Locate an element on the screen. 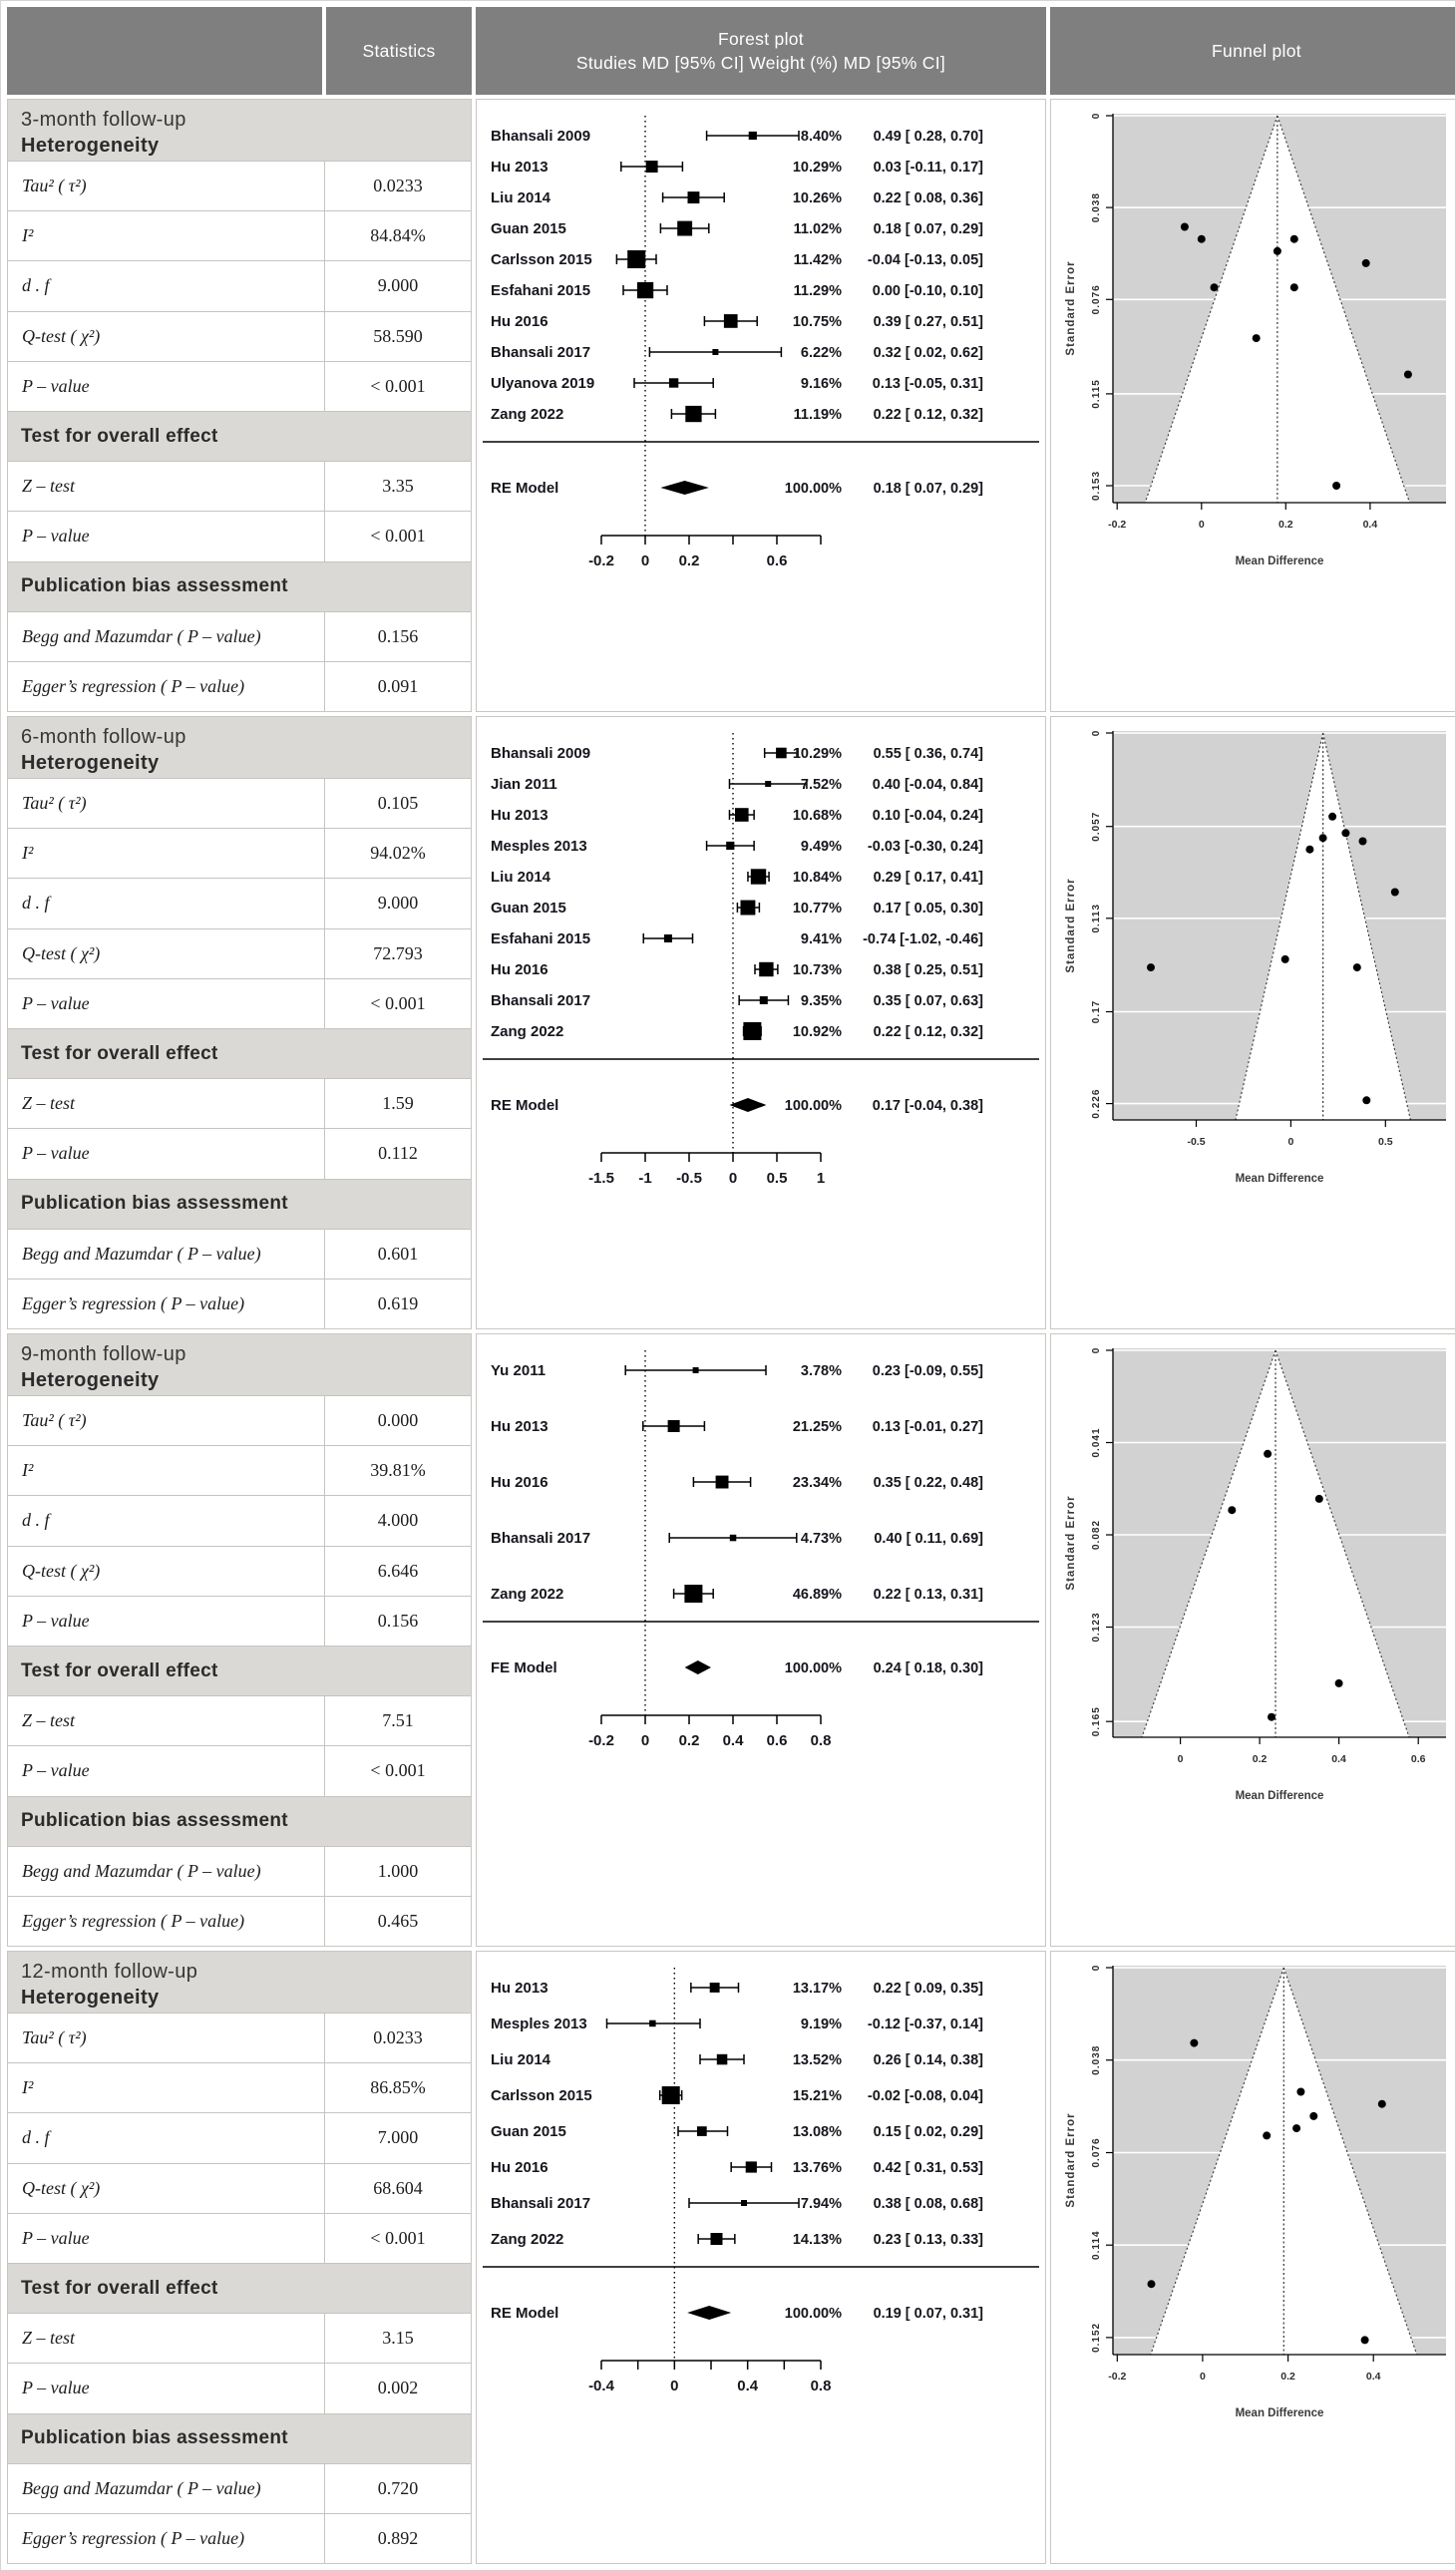 The width and height of the screenshot is (1456, 2571). forest-axis-tick-label: 0.8 is located at coordinates (821, 1740).